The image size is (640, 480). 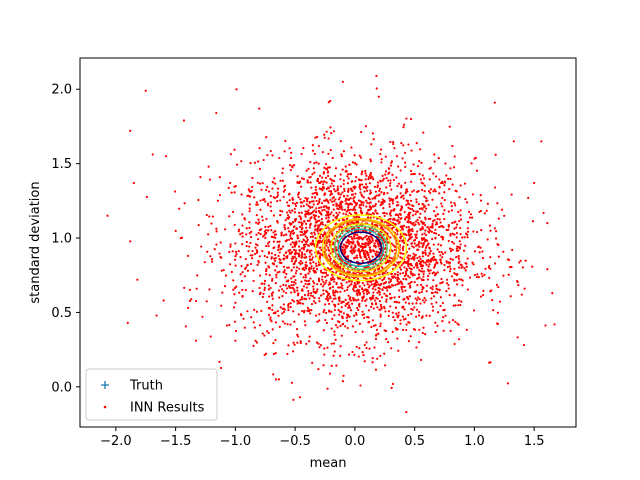 What do you see at coordinates (61, 387) in the screenshot?
I see `y-tick-label: 0.0` at bounding box center [61, 387].